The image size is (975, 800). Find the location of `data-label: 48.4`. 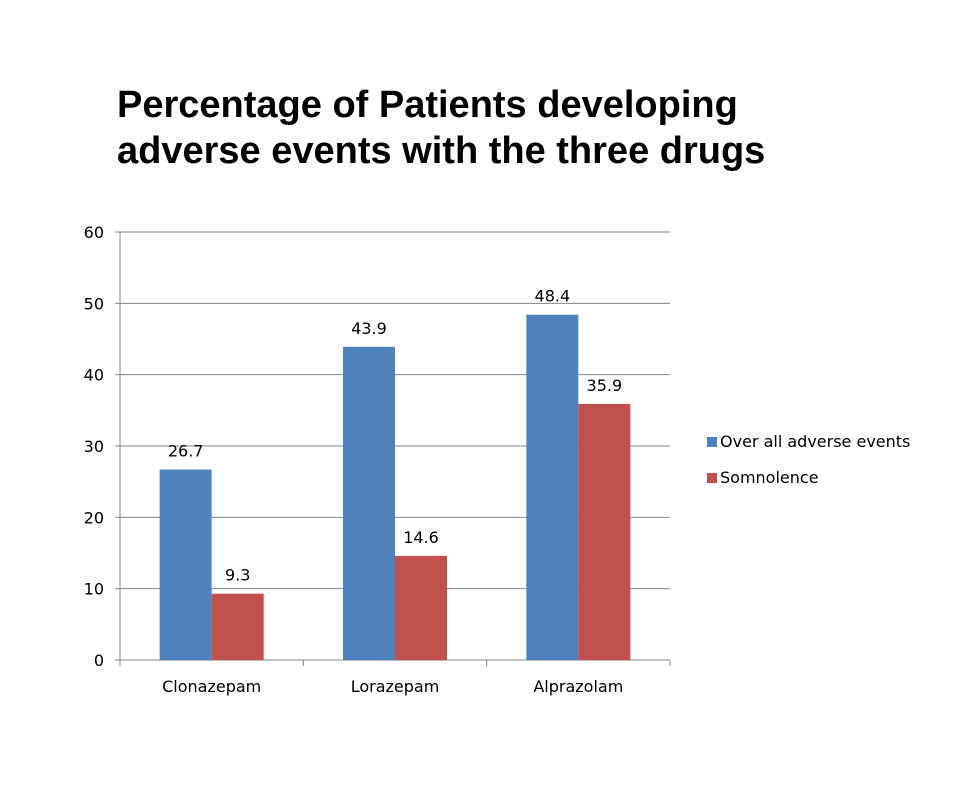

data-label: 48.4 is located at coordinates (553, 296).